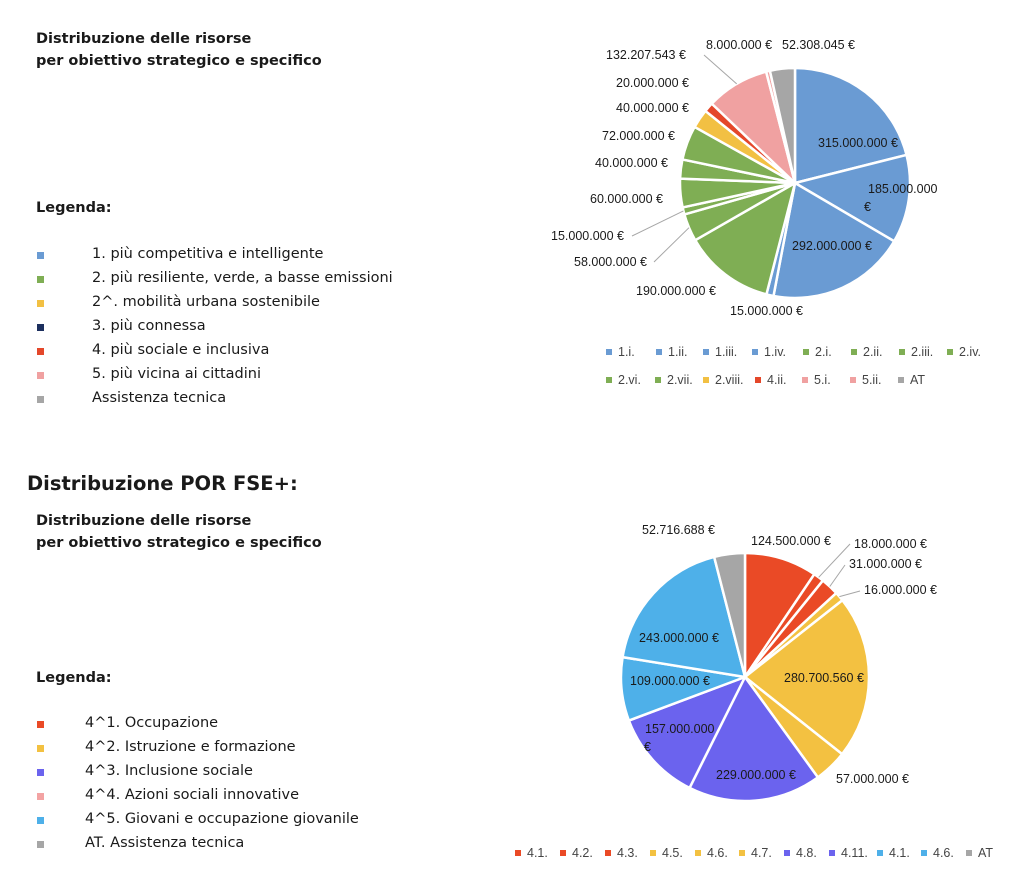 The height and width of the screenshot is (884, 1024). I want to click on data-label: 157.000.000 €, so click(679, 738).